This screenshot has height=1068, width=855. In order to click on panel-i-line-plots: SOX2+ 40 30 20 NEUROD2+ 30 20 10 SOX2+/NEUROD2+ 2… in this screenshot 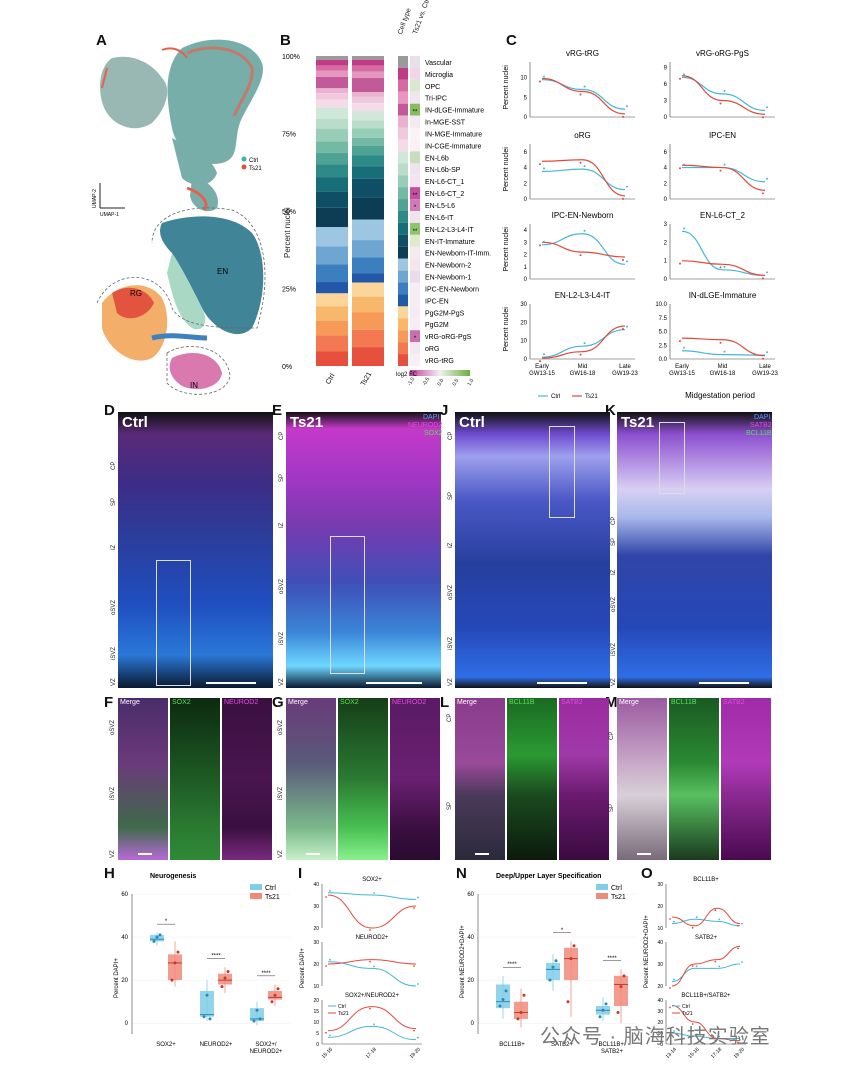, I will do `click(361, 967)`.